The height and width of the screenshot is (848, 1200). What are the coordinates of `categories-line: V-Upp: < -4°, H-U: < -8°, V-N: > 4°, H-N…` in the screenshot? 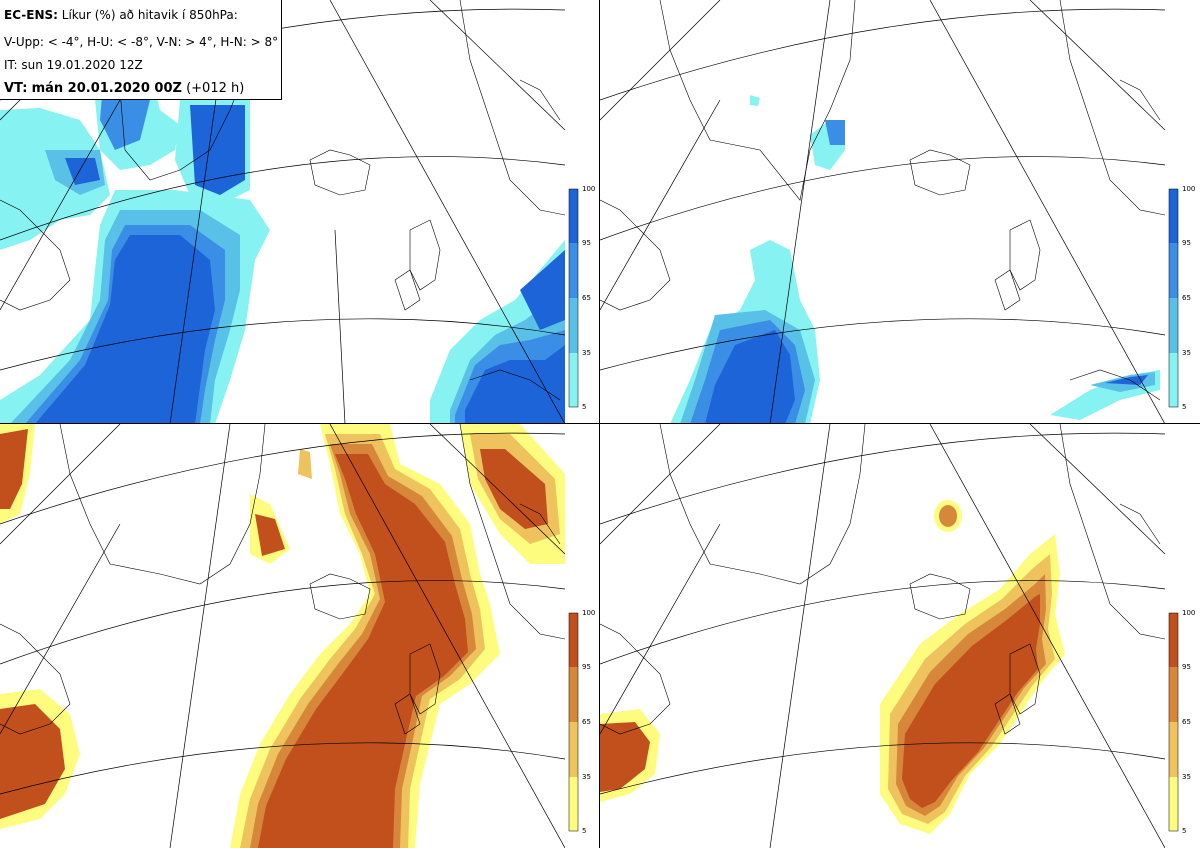 It's located at (141, 42).